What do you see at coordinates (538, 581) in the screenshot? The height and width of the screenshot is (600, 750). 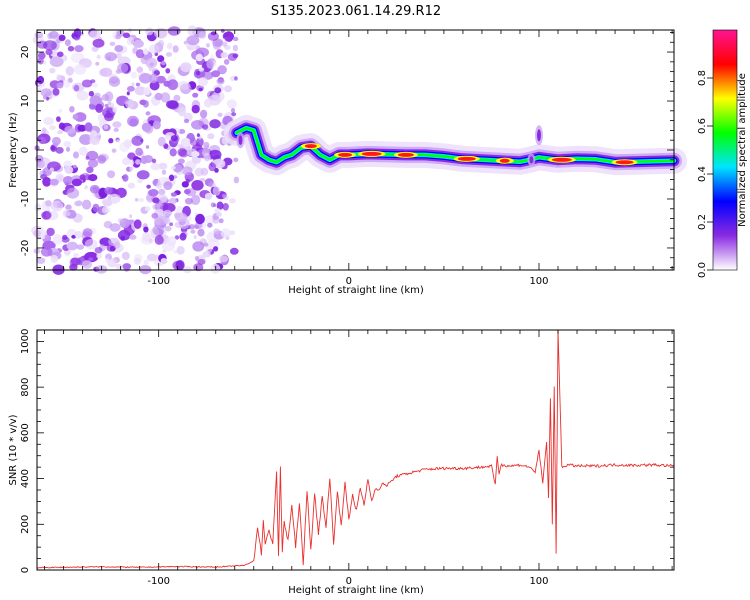 I see `x-tick-label: 100` at bounding box center [538, 581].